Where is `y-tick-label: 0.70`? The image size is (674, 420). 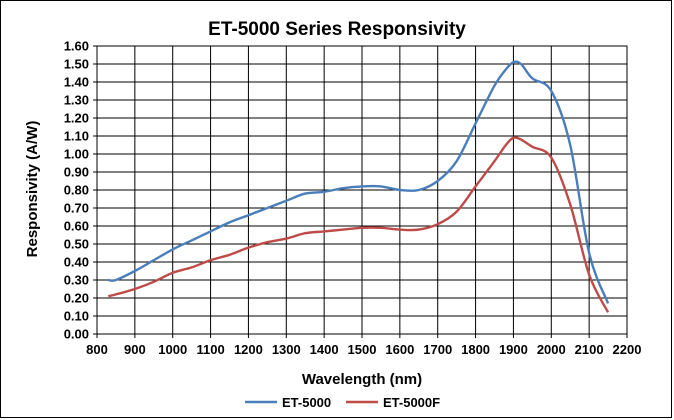
y-tick-label: 0.70 is located at coordinates (76, 208).